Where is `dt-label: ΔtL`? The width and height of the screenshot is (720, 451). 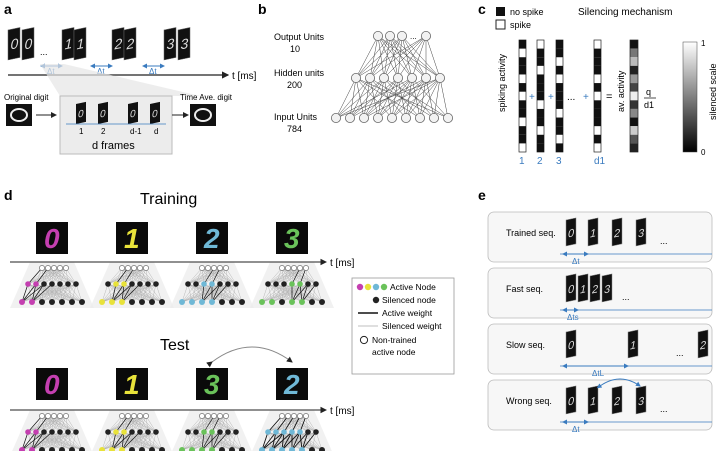
dt-label: ΔtL is located at coordinates (598, 373).